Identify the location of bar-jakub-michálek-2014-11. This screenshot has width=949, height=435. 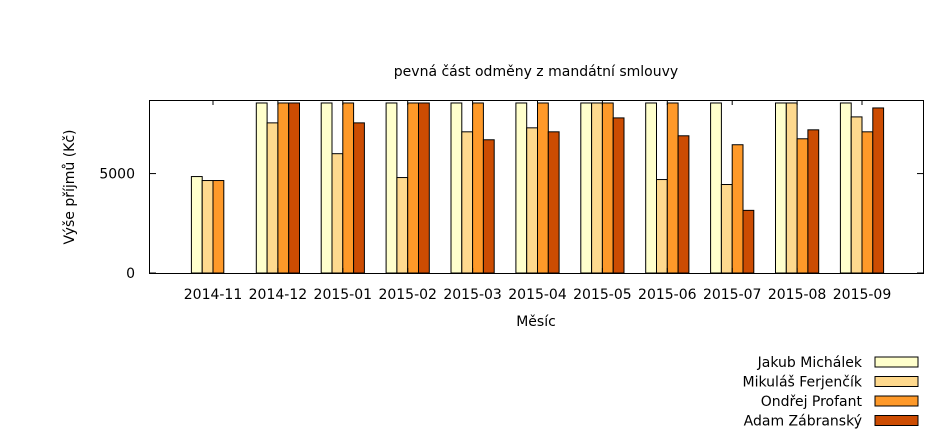
(196, 225).